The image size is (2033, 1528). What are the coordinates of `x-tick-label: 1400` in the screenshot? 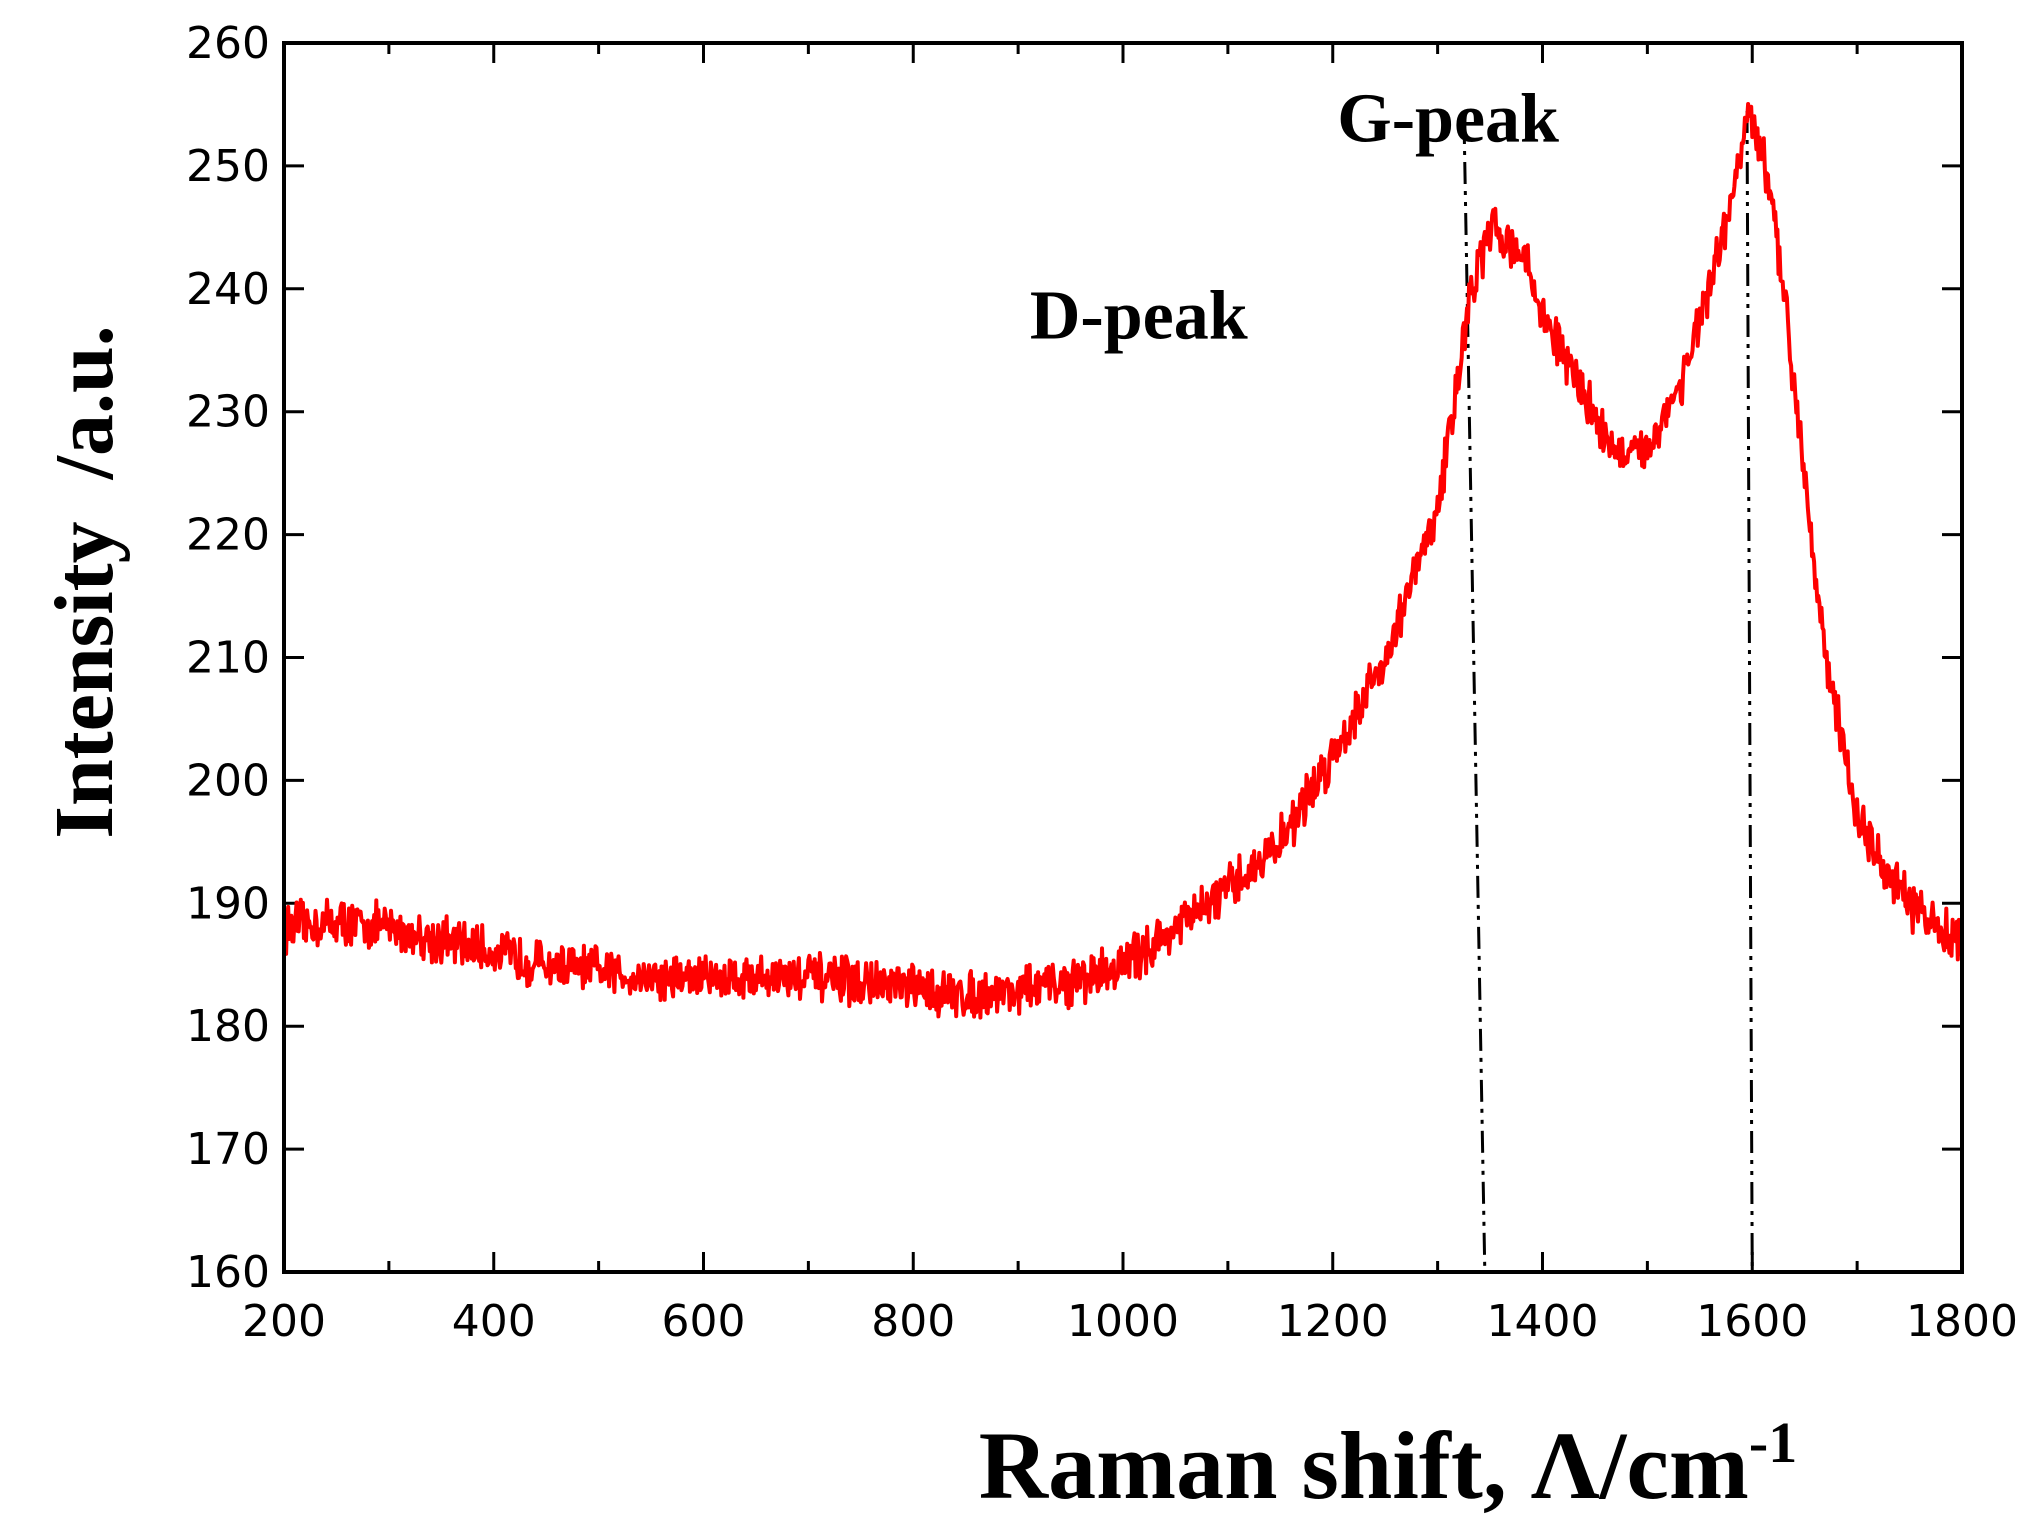 It's located at (1543, 1321).